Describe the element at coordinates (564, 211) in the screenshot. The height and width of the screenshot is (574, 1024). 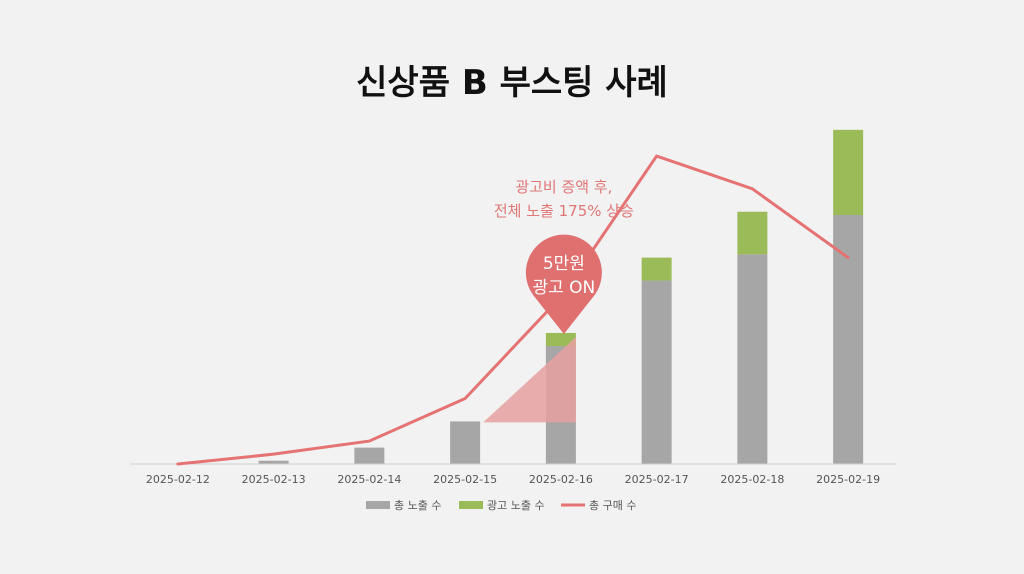
I see `annotation-note-text: 전체 노출 175% 상승` at that location.